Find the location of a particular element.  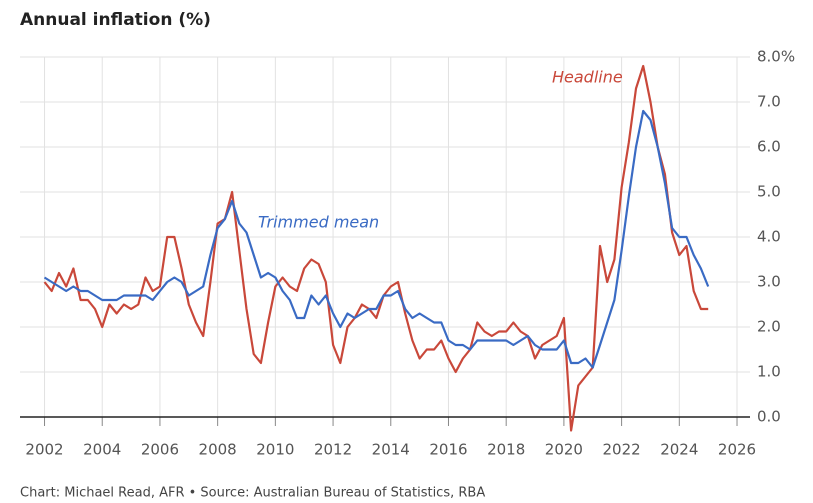

x-tick-label: 2002 is located at coordinates (44, 450).